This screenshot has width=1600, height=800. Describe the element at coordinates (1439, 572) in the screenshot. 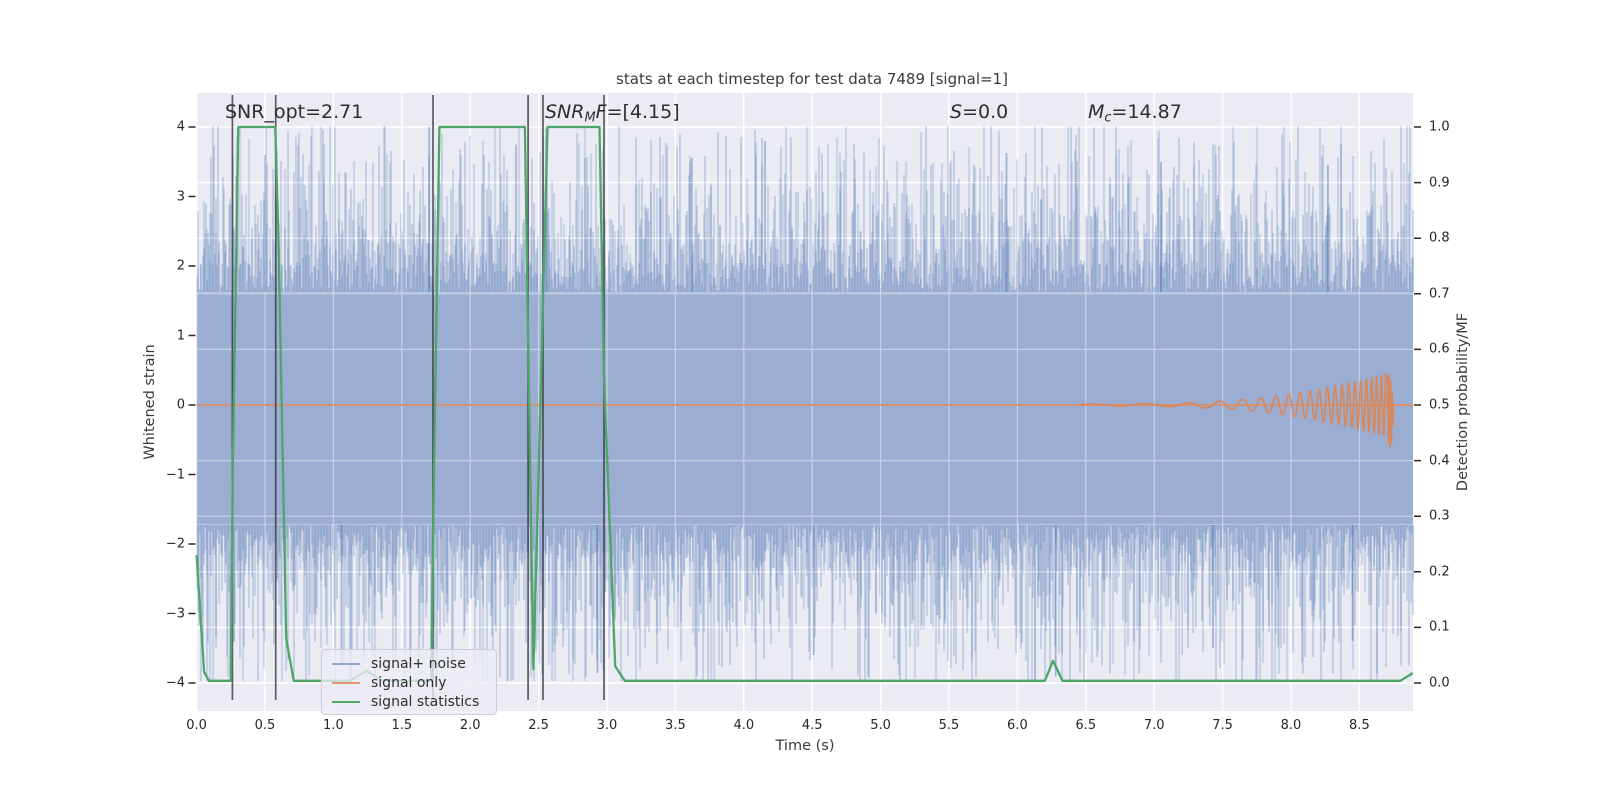

I see `y-tick-label-right: 0.2` at that location.